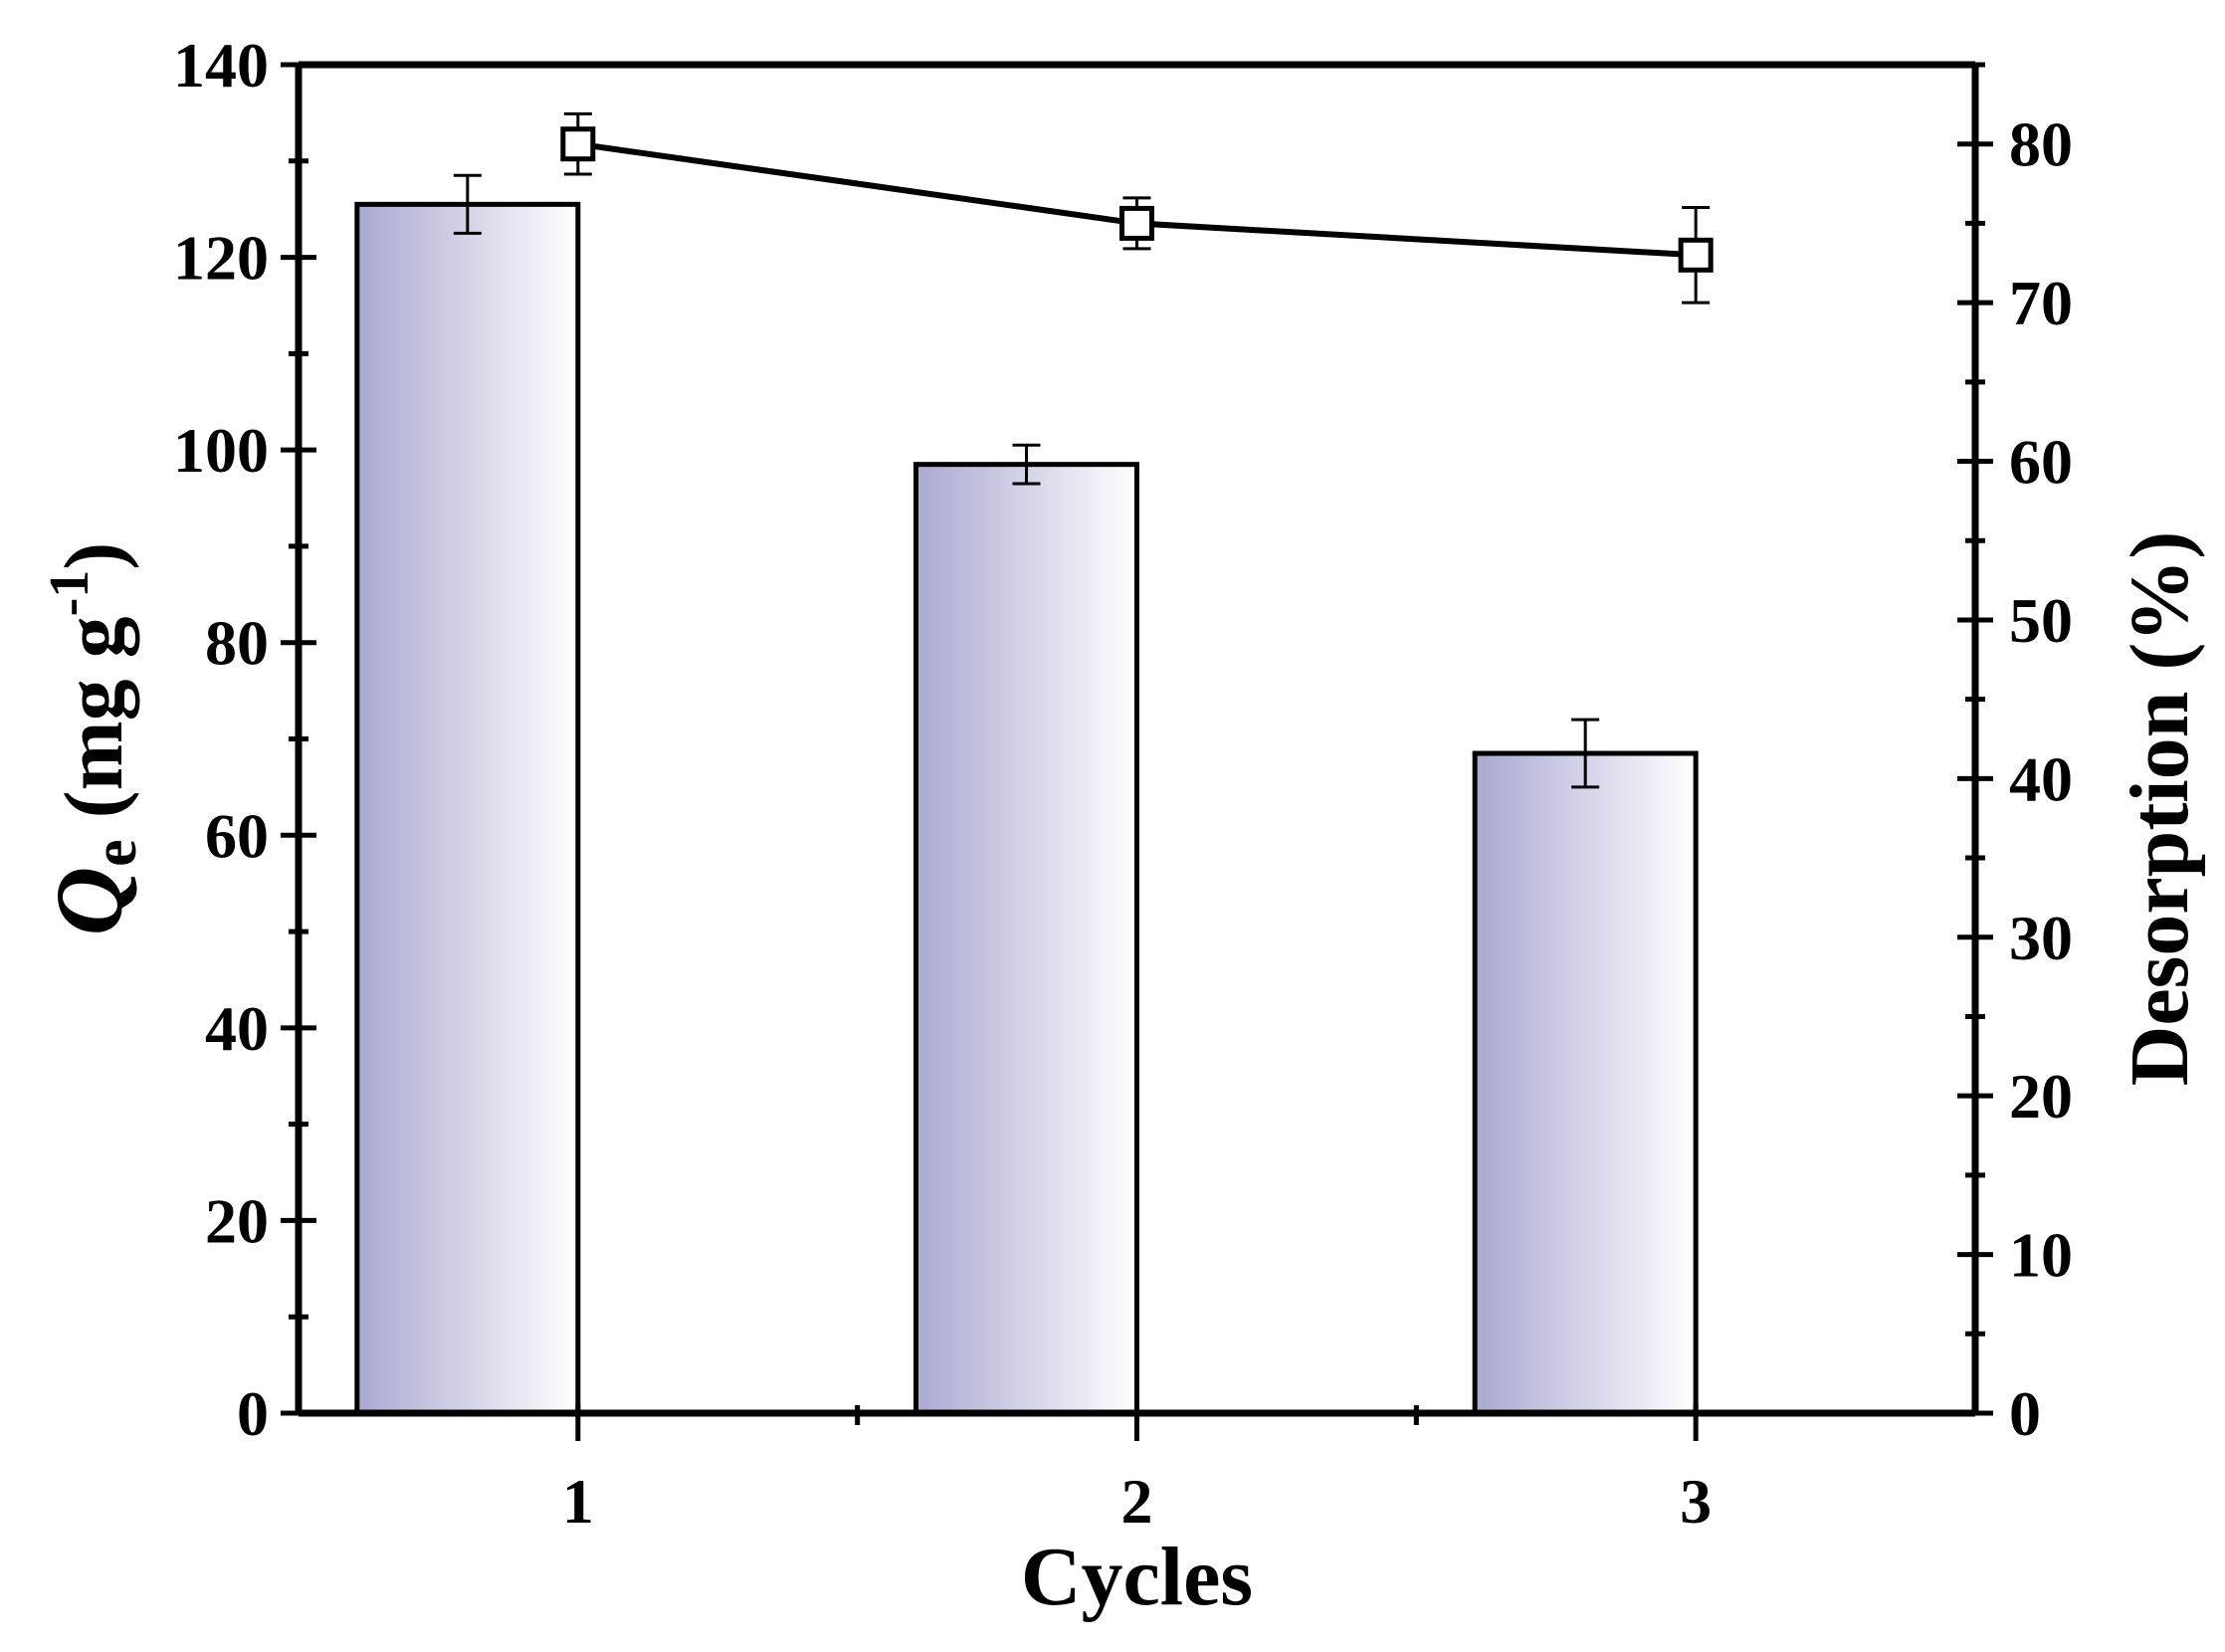 Image resolution: width=2225 pixels, height=1652 pixels. What do you see at coordinates (2041, 462) in the screenshot?
I see `right-tick-label: 60` at bounding box center [2041, 462].